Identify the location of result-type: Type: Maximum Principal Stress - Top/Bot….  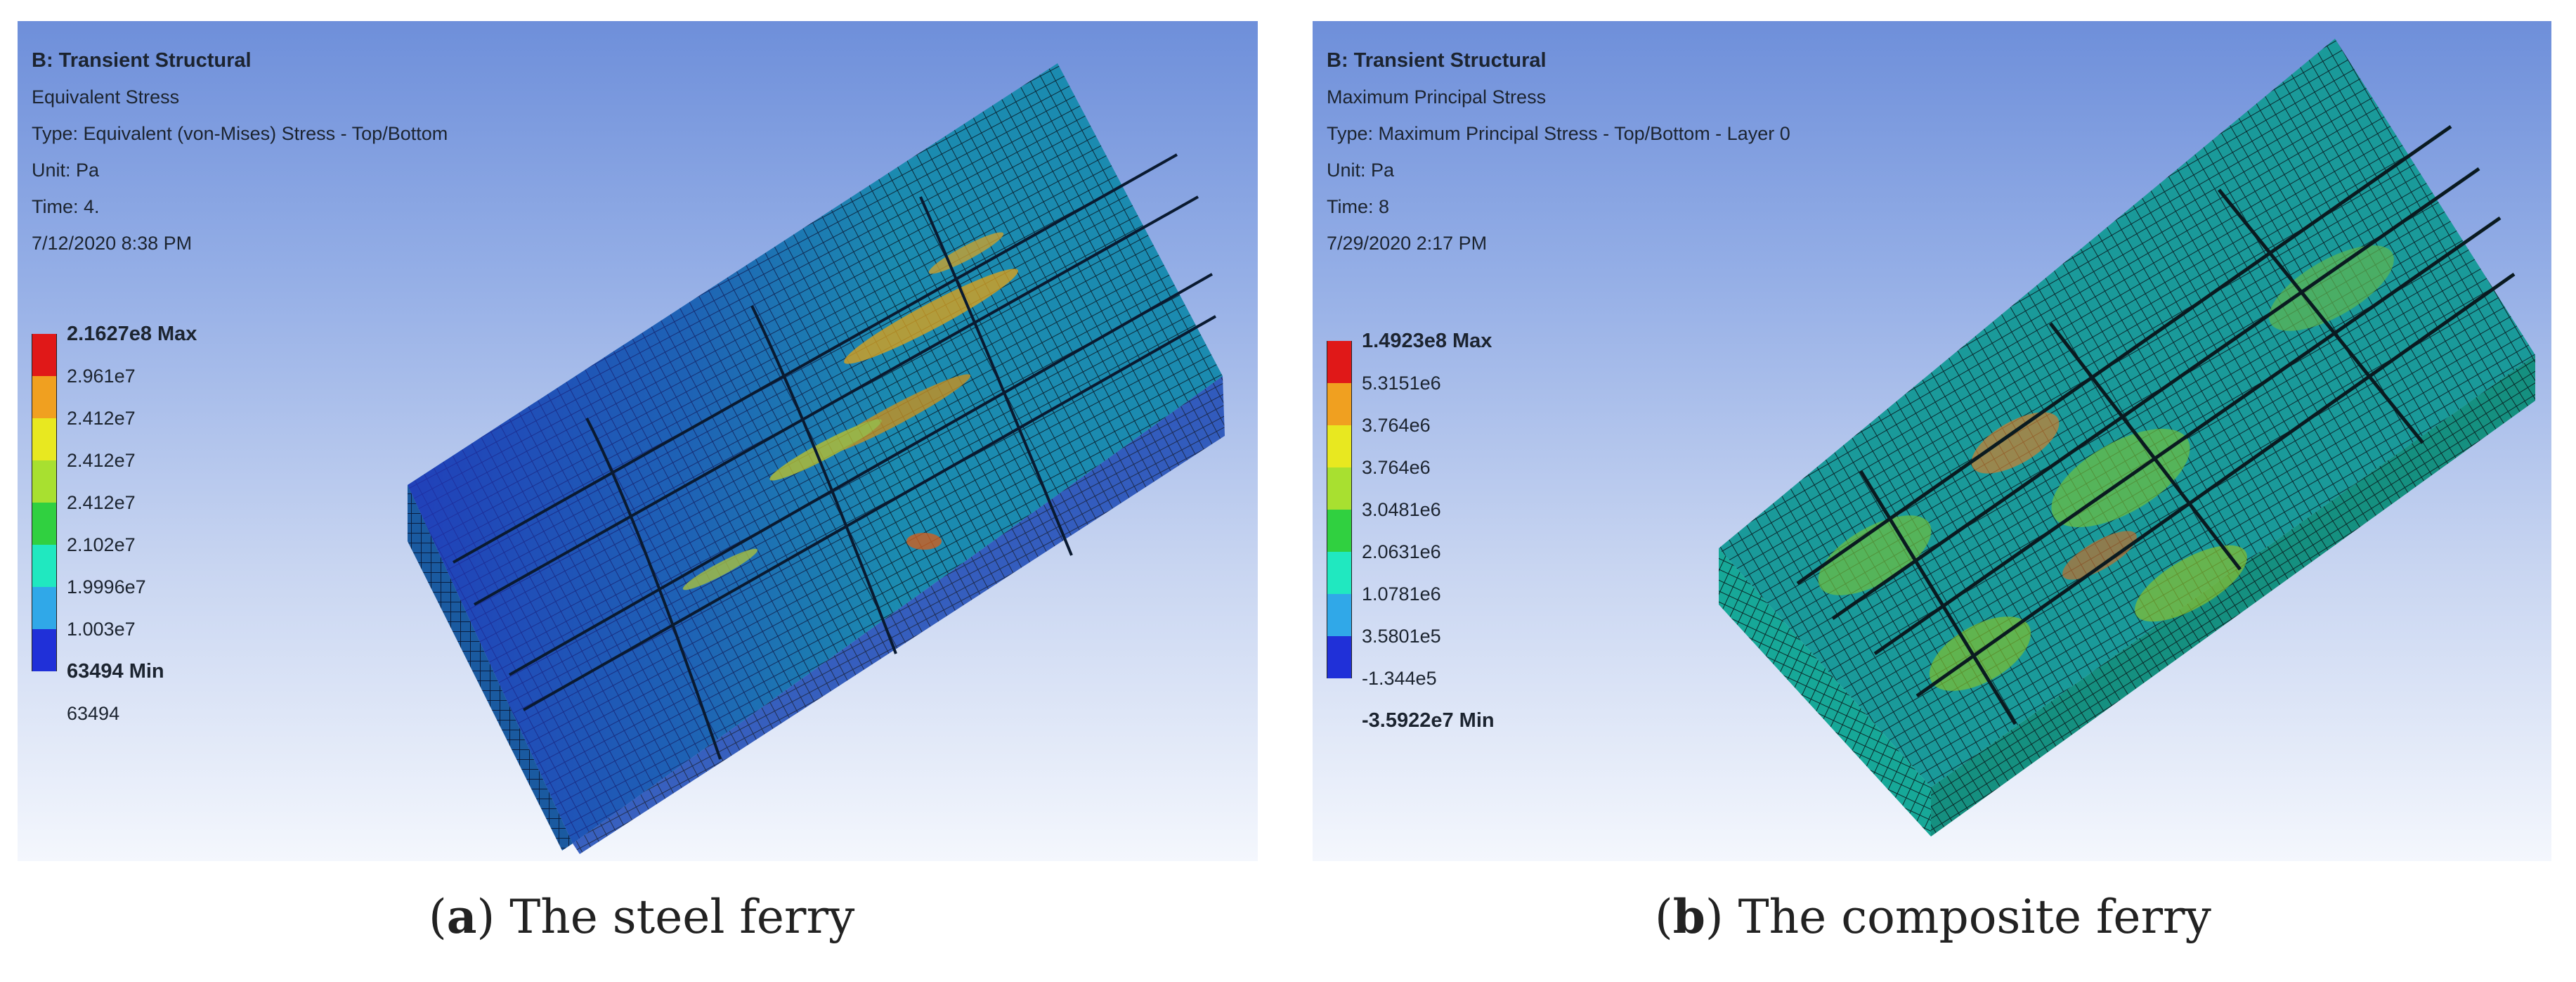
(1558, 134).